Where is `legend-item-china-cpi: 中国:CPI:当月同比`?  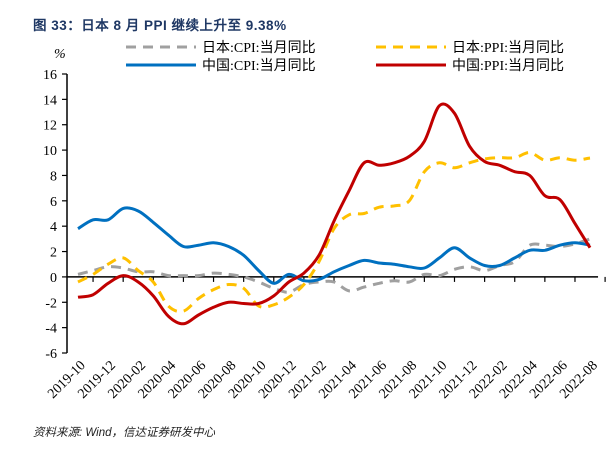
legend-item-china-cpi: 中国:CPI:当月同比 is located at coordinates (221, 66).